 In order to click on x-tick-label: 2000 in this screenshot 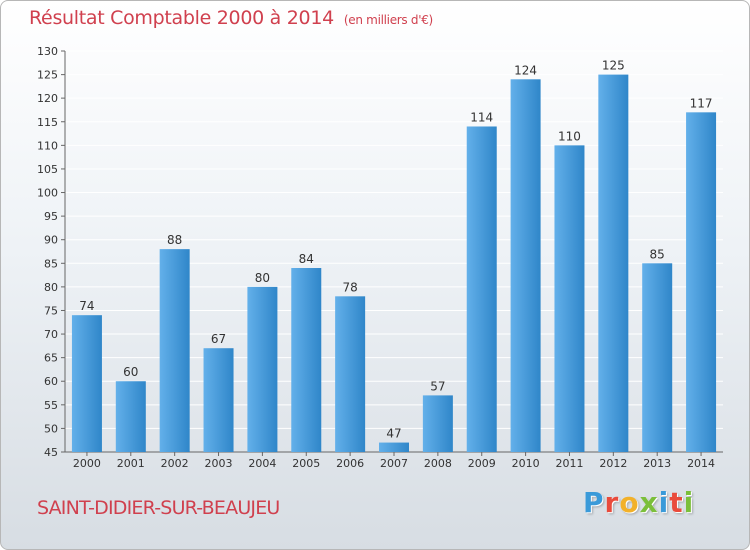, I will do `click(87, 463)`.